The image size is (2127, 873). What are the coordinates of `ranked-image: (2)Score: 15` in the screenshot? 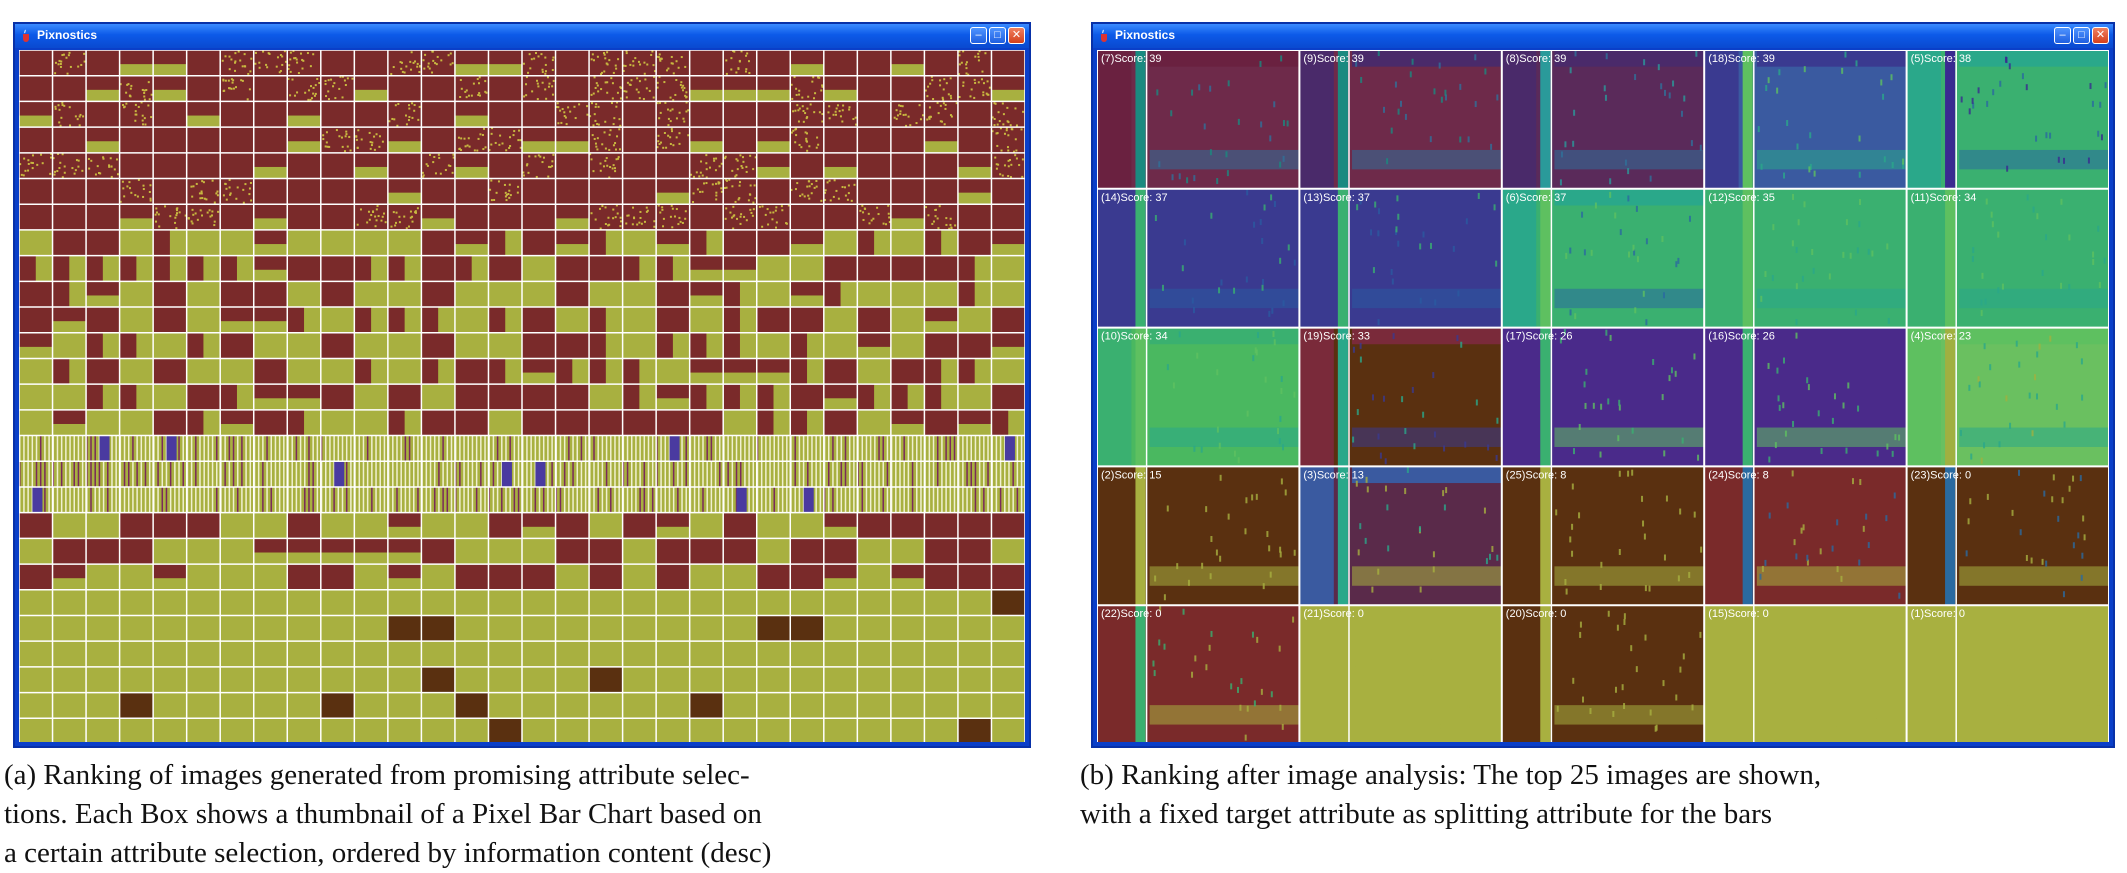 It's located at (1198, 536).